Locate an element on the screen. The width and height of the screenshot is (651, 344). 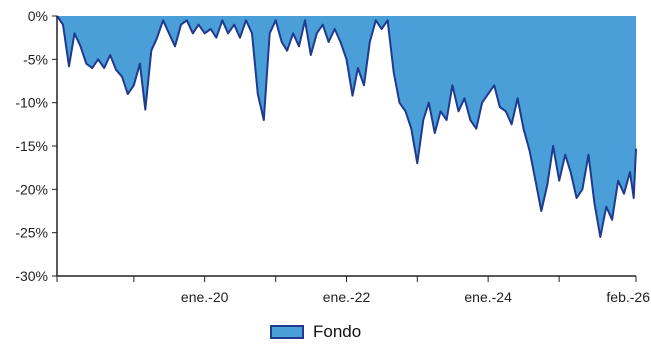
legend: Fondo is located at coordinates (315, 332).